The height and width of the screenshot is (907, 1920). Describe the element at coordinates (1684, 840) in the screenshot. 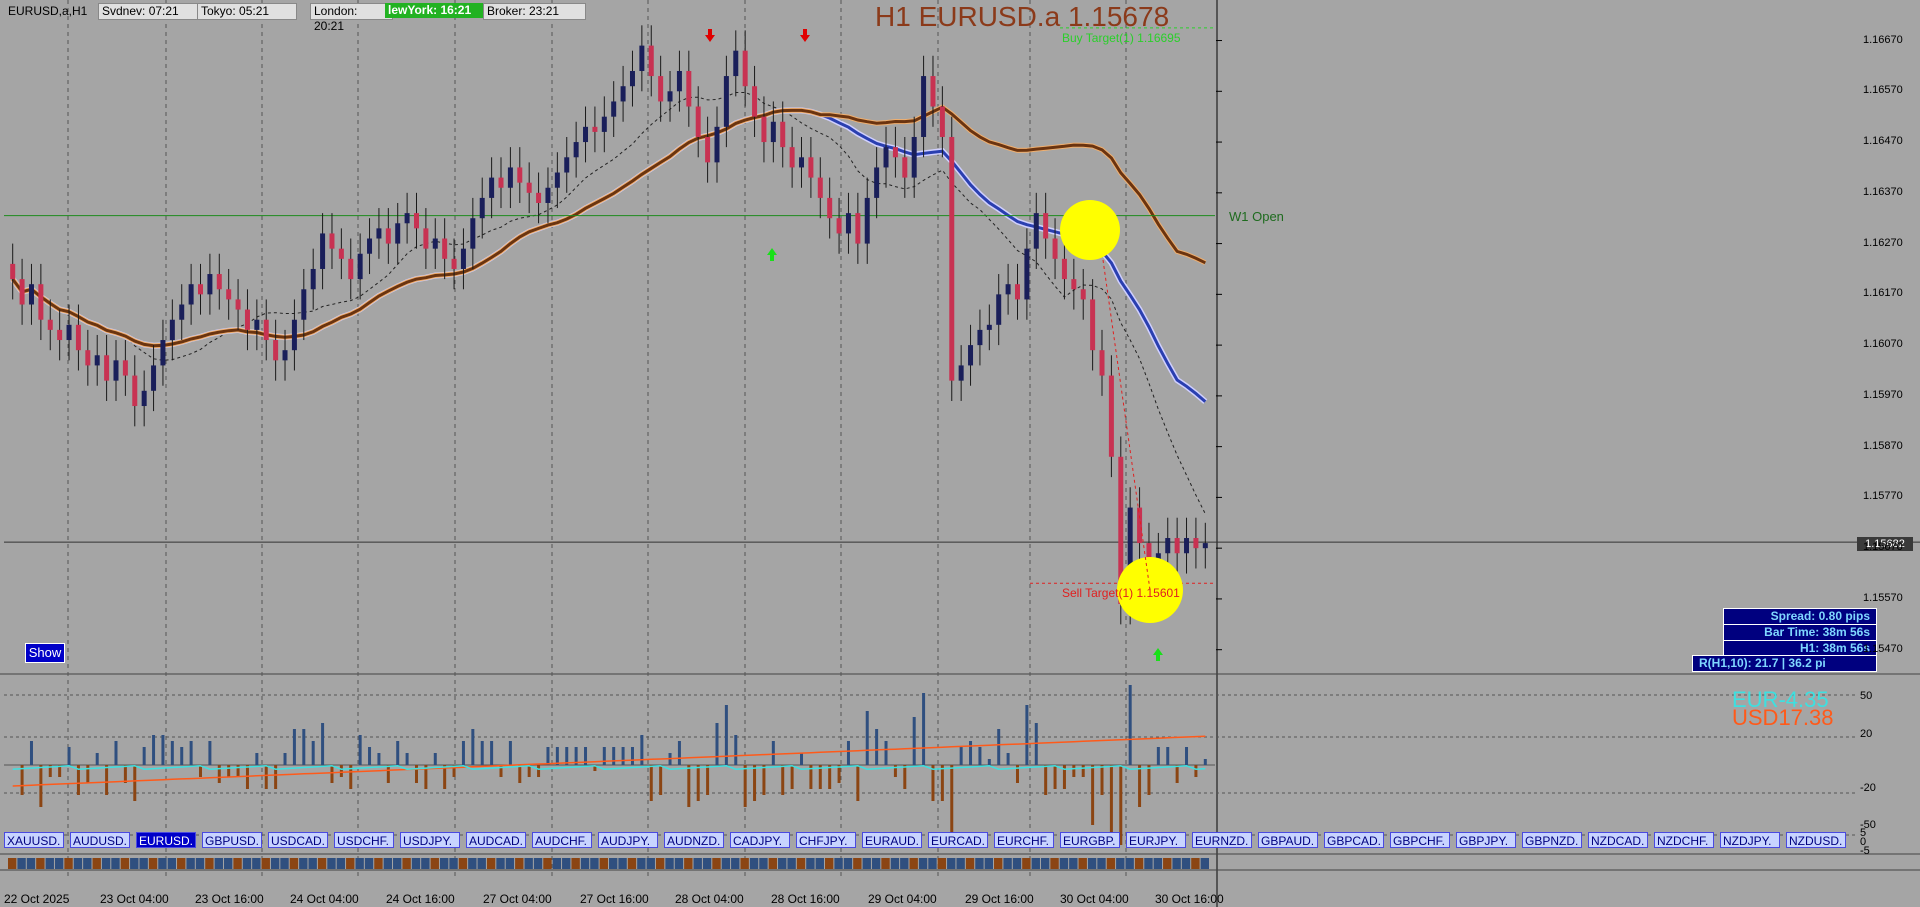

I see `symbol-button-nzdchf: NZDCHF.` at that location.